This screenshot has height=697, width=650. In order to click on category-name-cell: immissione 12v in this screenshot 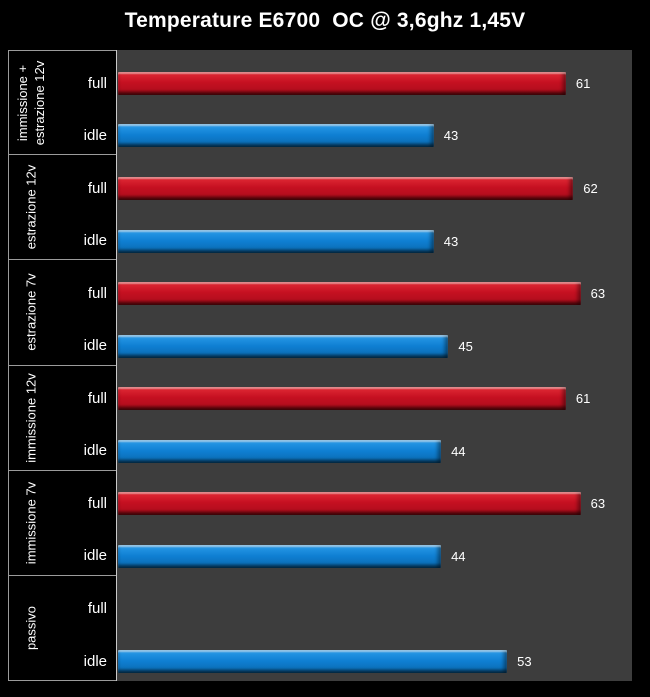, I will do `click(32, 418)`.